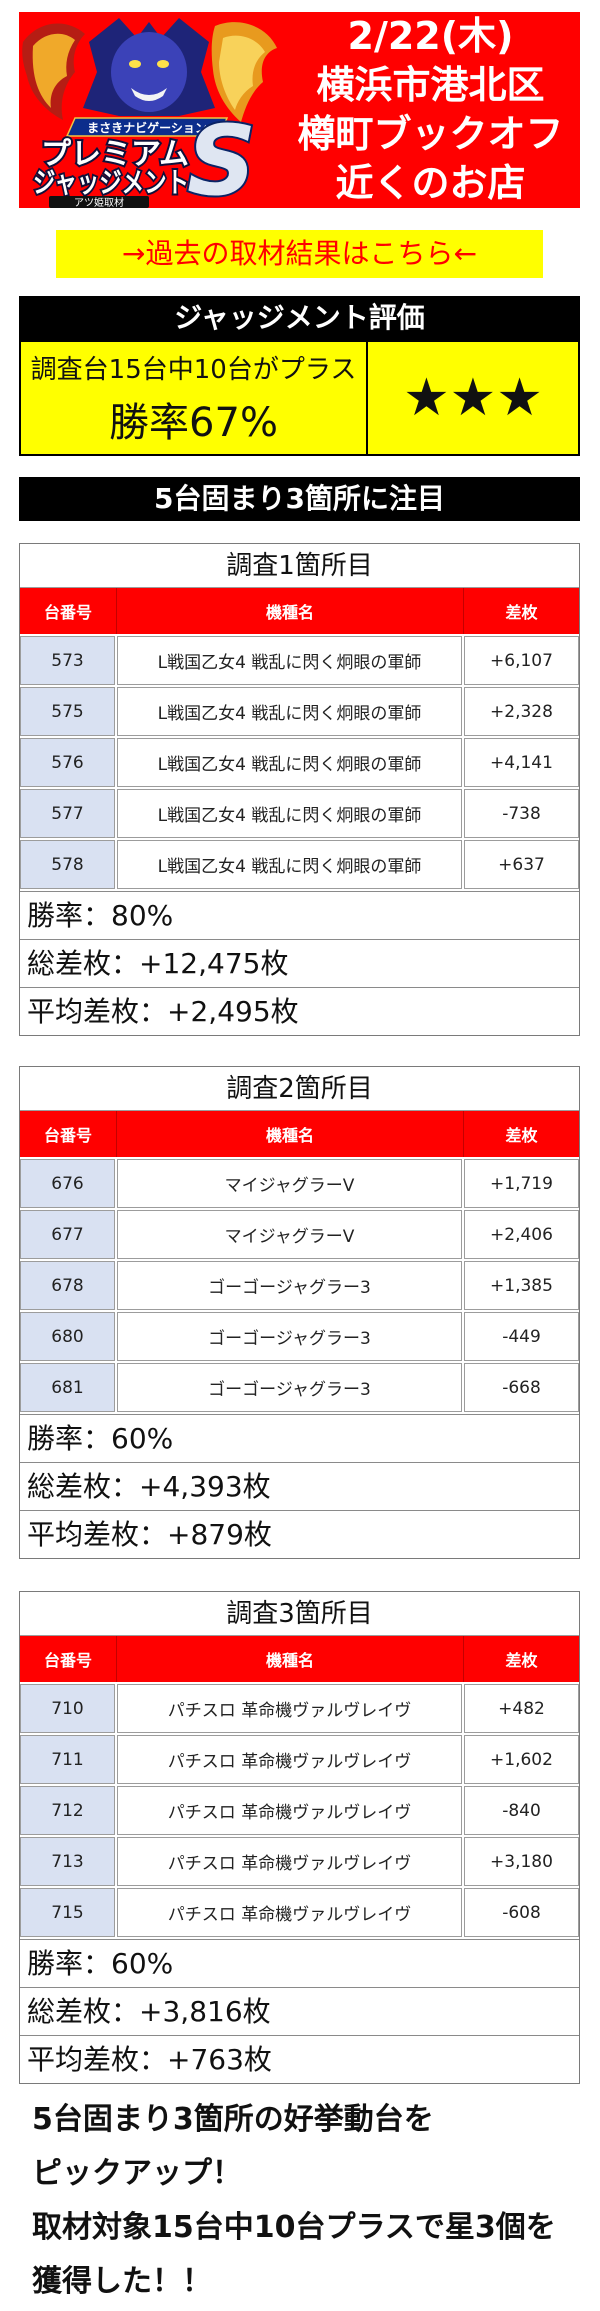 The image size is (600, 2311). I want to click on average-difference-label: 平均差枚：, so click(97, 2059).